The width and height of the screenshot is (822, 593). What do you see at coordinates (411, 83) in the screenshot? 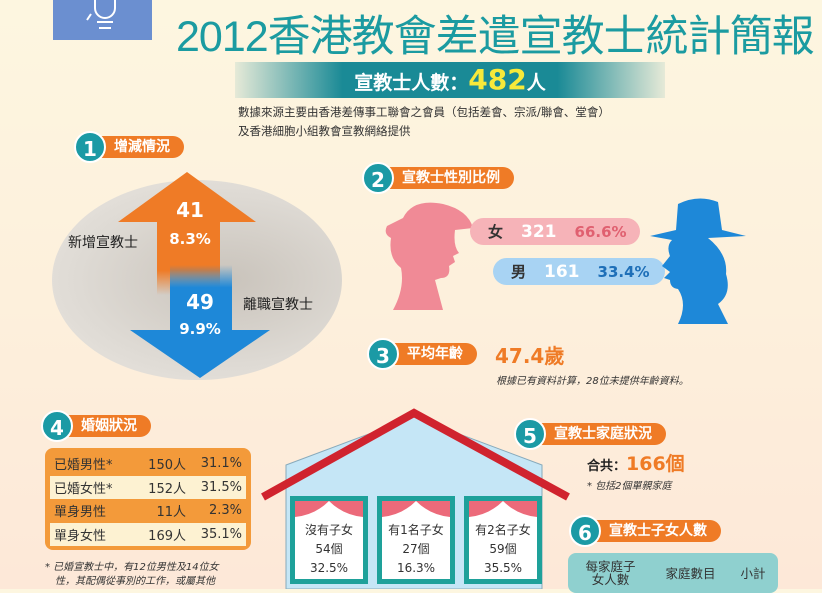
I see `total-label: 宣教士人數：` at bounding box center [411, 83].